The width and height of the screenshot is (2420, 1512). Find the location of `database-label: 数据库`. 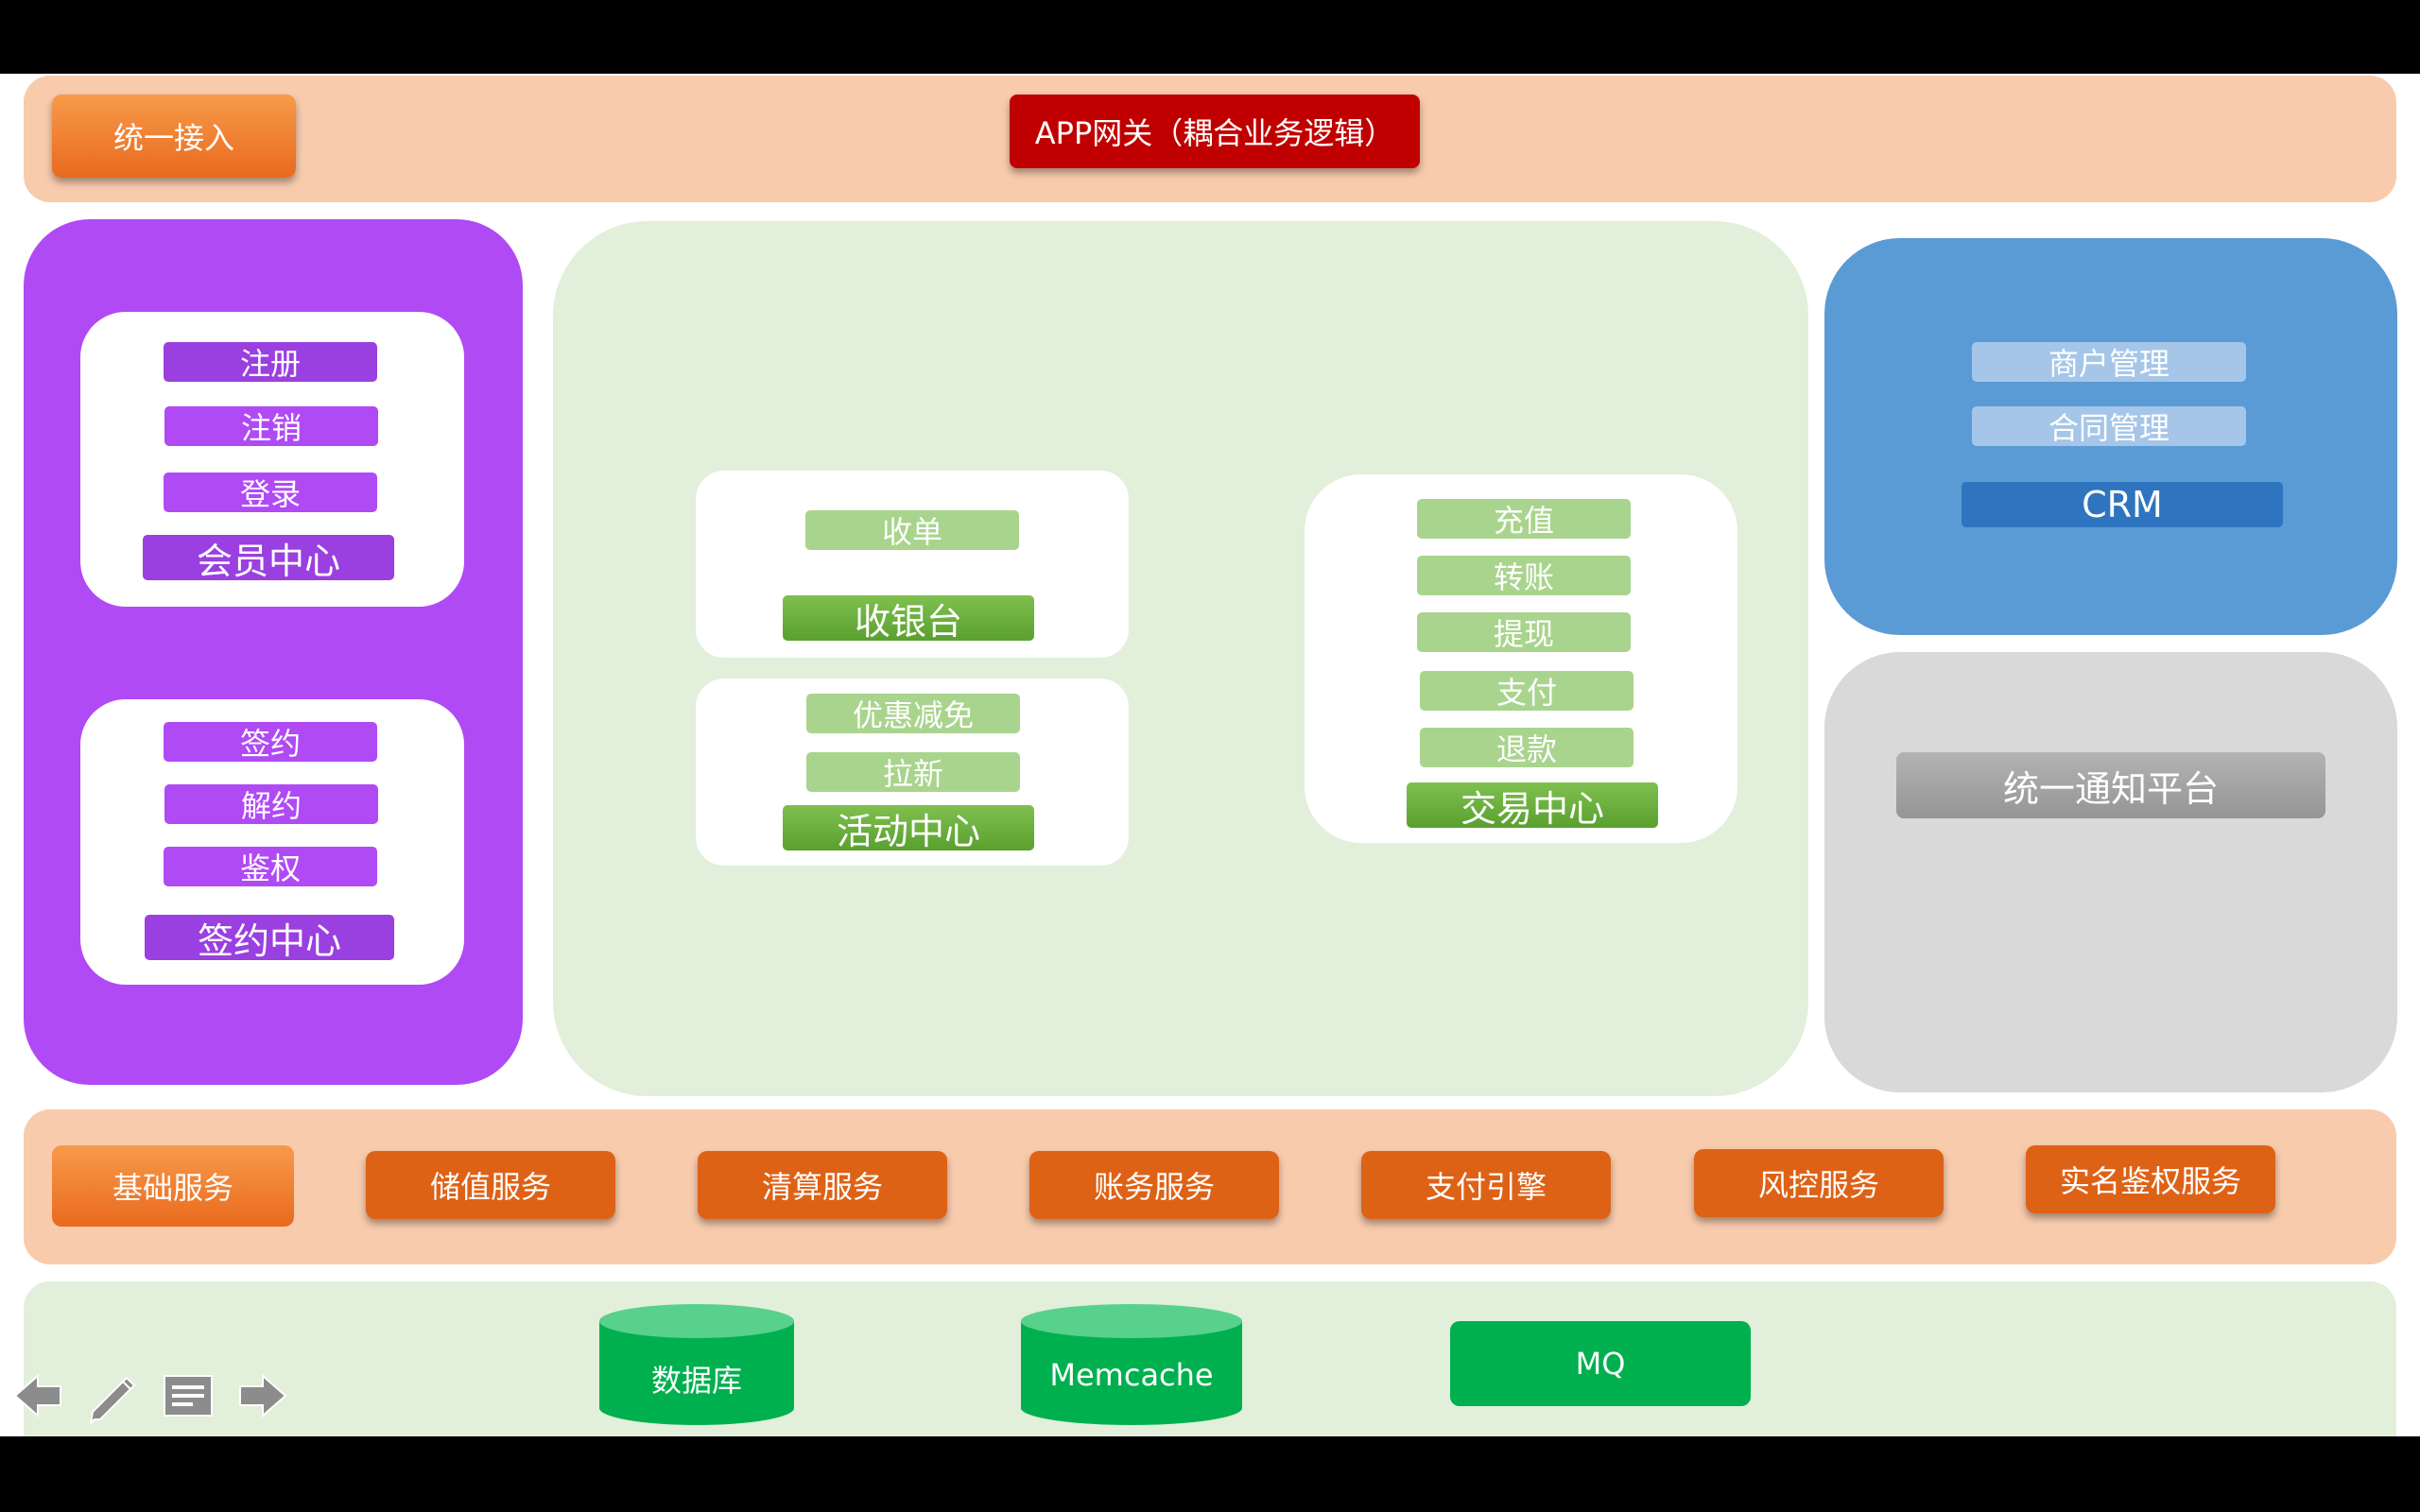

database-label: 数据库 is located at coordinates (696, 1381).